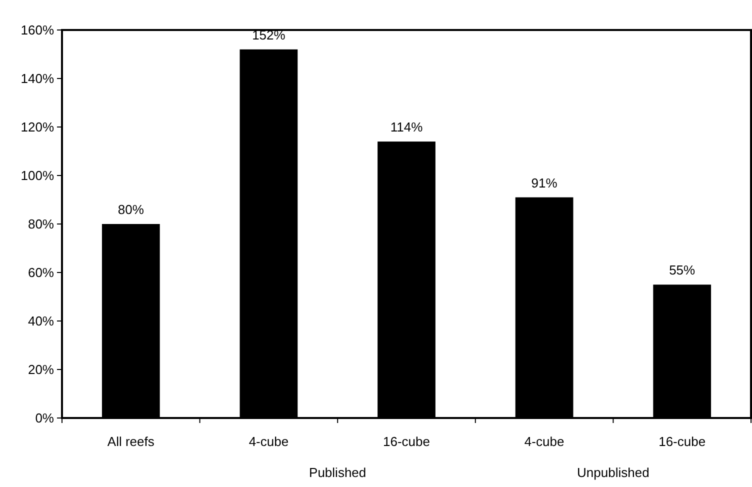  I want to click on y-tick-label: 140%, so click(37, 78).